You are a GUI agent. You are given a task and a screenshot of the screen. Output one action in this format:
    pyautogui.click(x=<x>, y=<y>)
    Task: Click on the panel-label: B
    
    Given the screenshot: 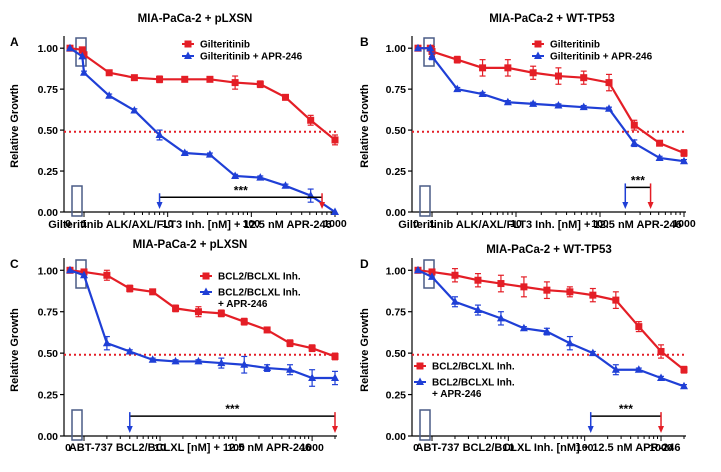 What is the action you would take?
    pyautogui.click(x=364, y=42)
    